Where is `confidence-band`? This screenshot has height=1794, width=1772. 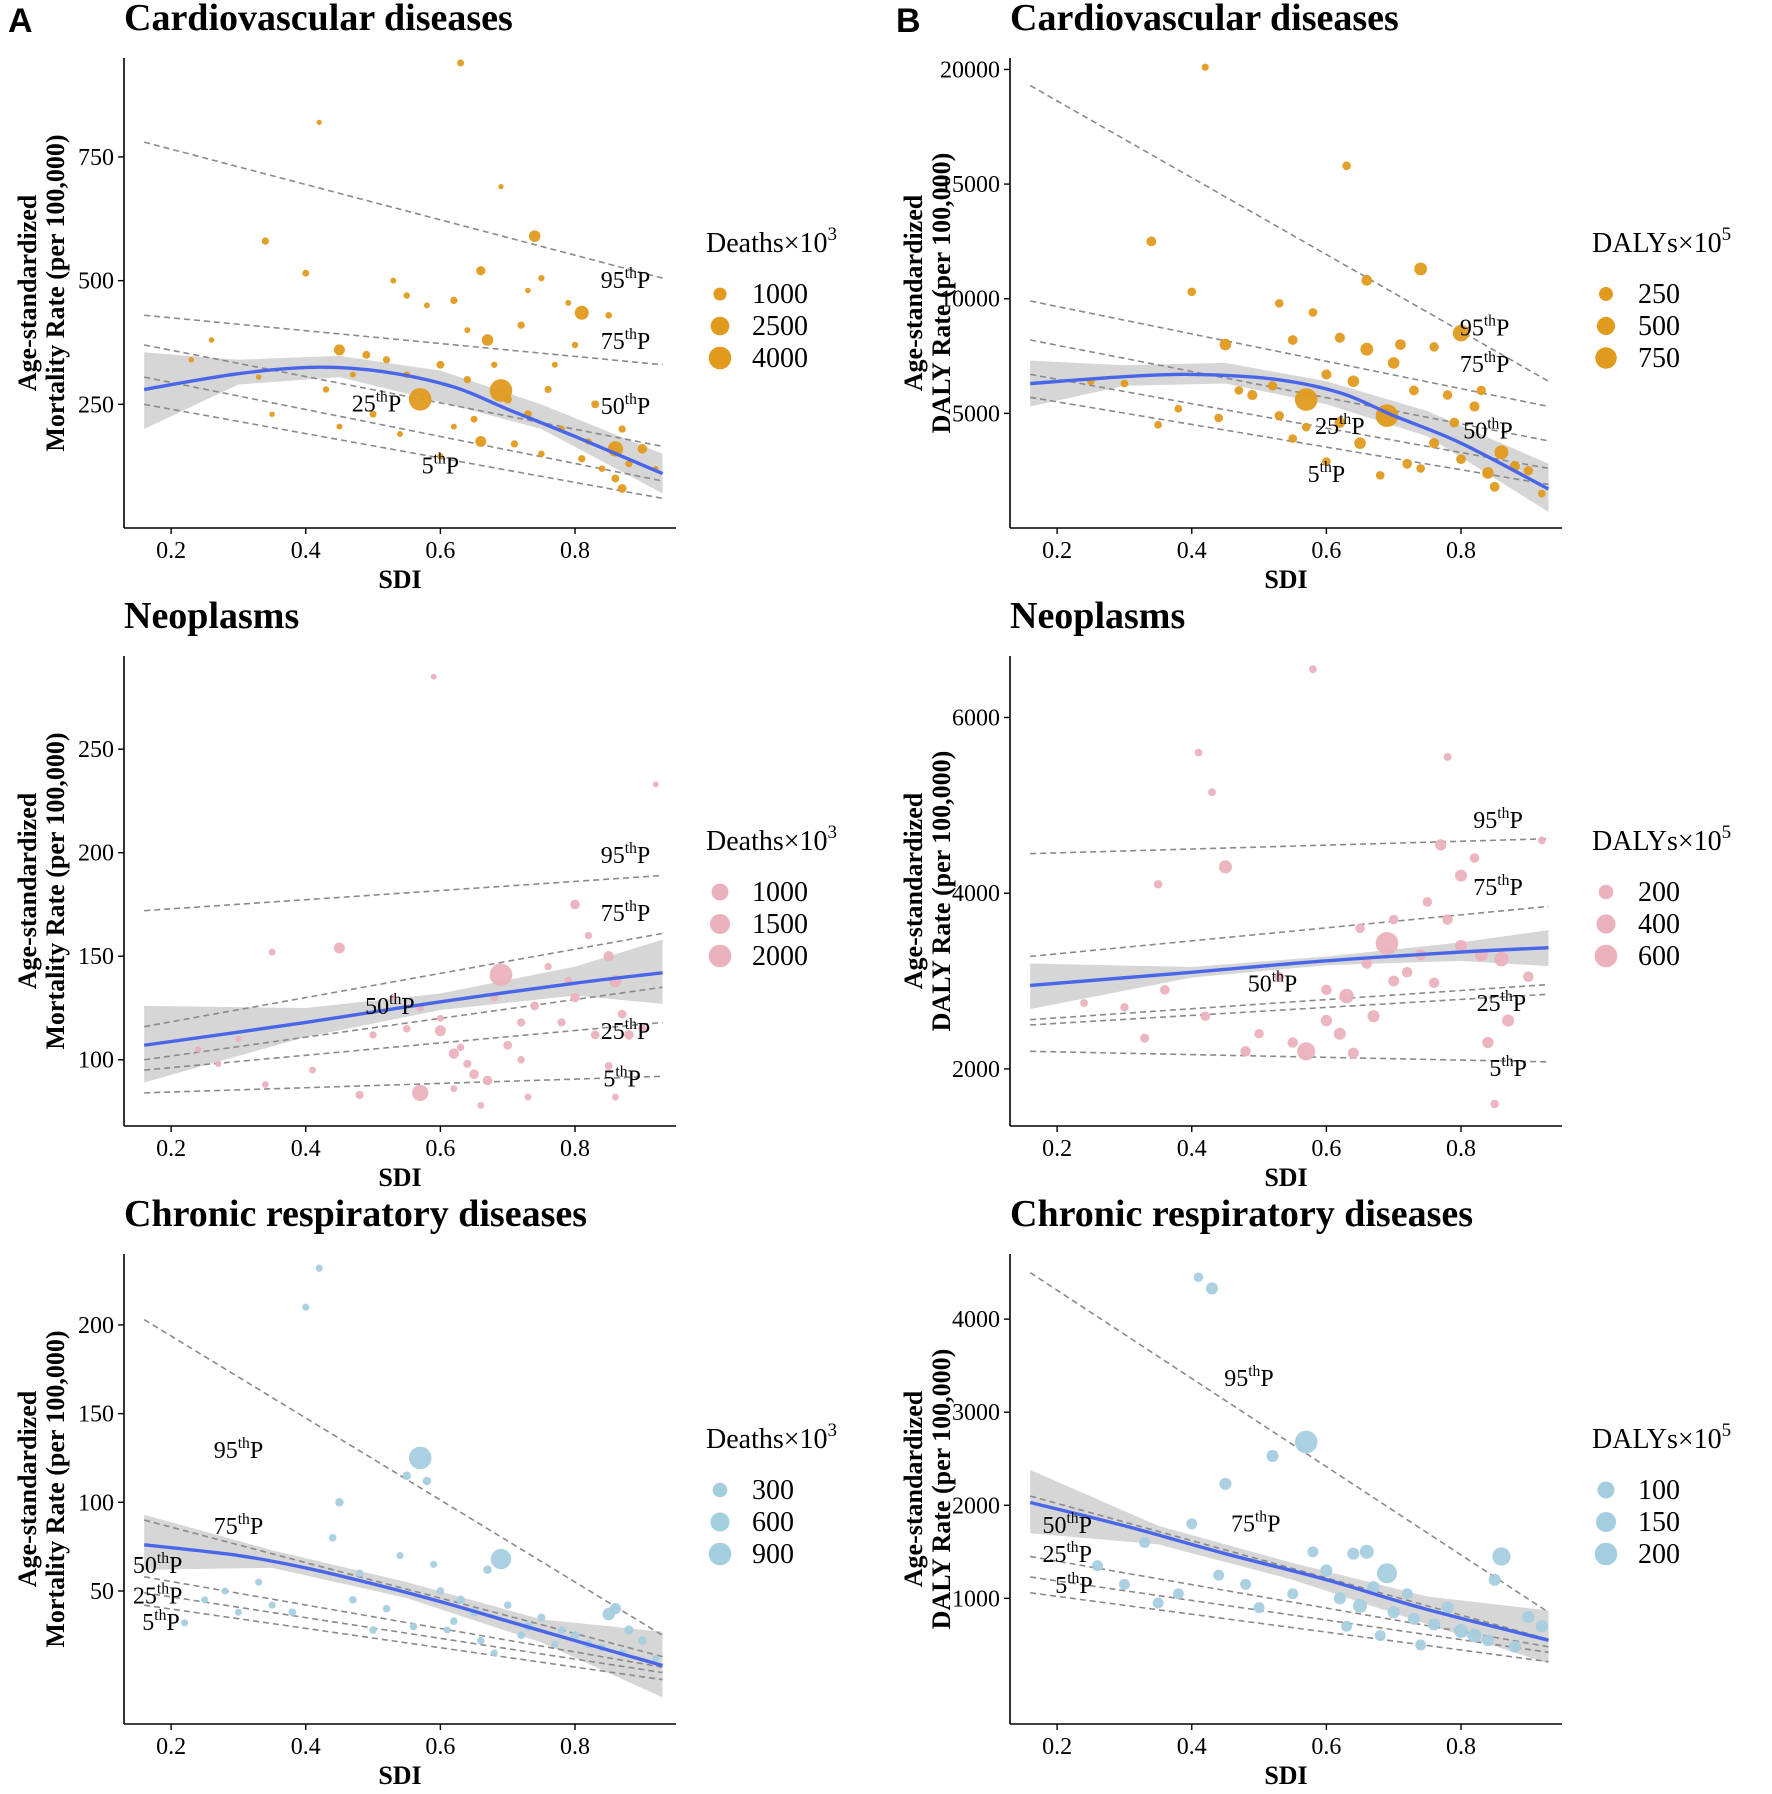
confidence-band is located at coordinates (403, 423).